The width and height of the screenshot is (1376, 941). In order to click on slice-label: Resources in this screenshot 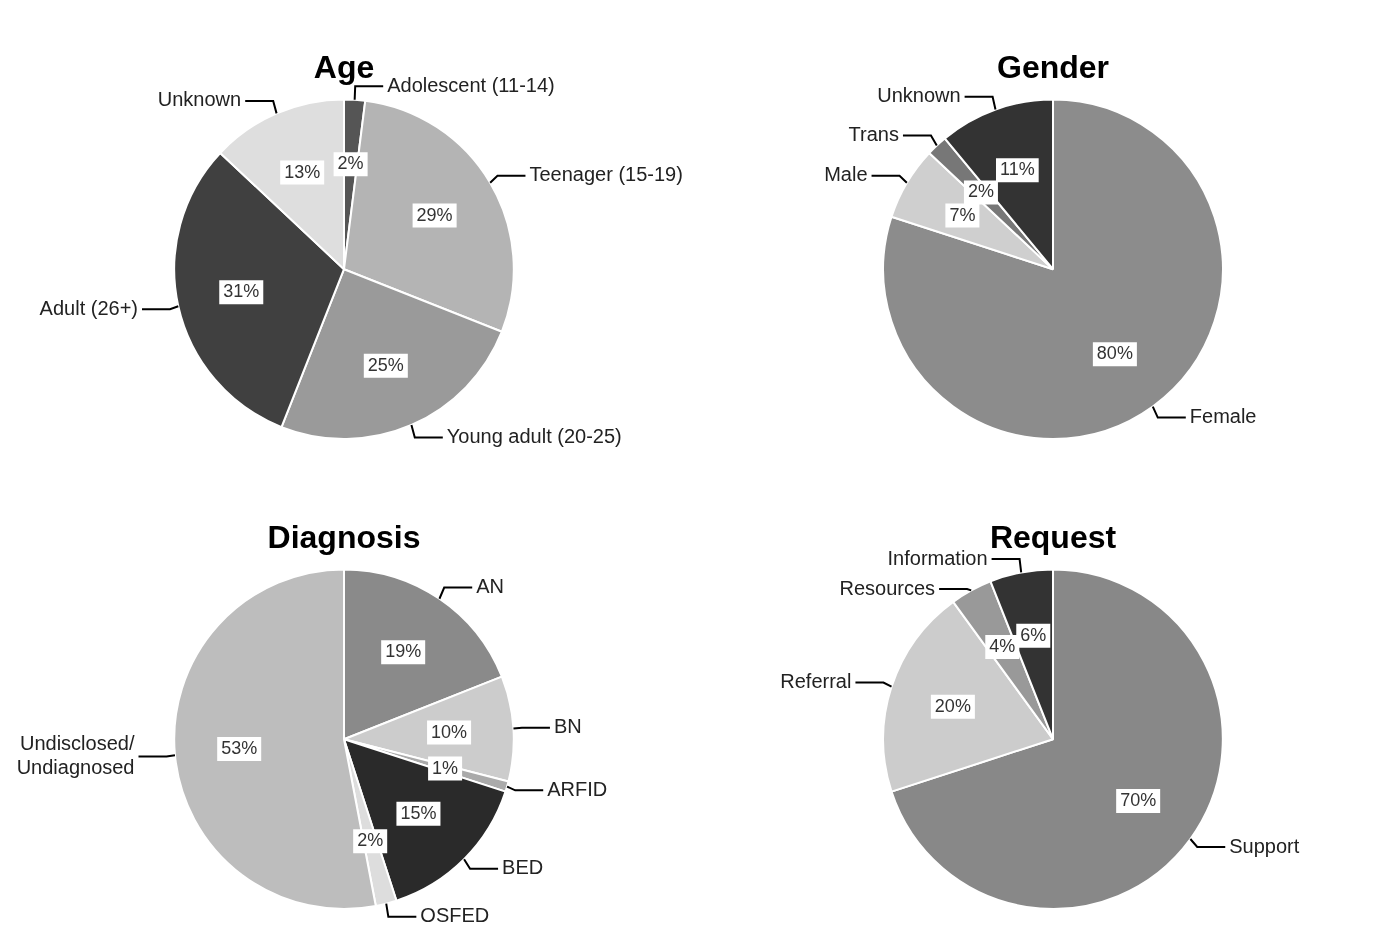, I will do `click(887, 587)`.